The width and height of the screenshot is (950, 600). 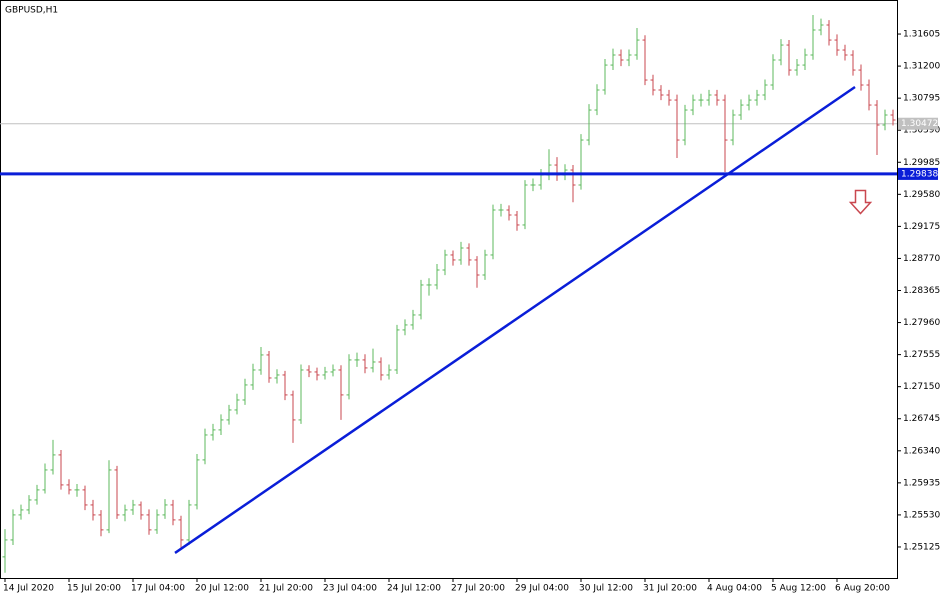 I want to click on level-price-box, so click(x=918, y=173).